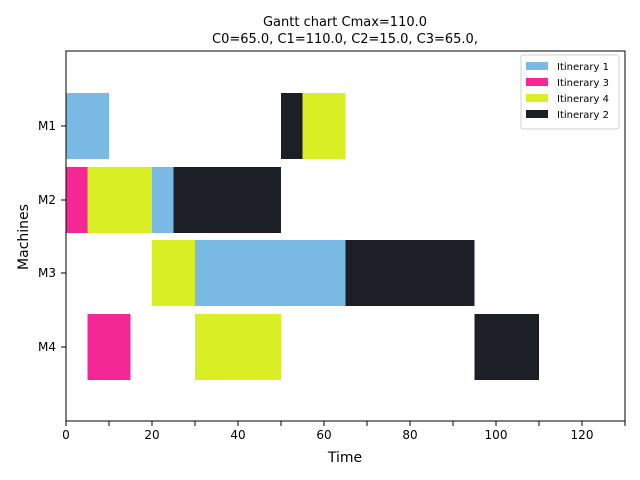 The width and height of the screenshot is (640, 480). What do you see at coordinates (583, 115) in the screenshot?
I see `legend-label-itinerary-2: Itinerary 2` at bounding box center [583, 115].